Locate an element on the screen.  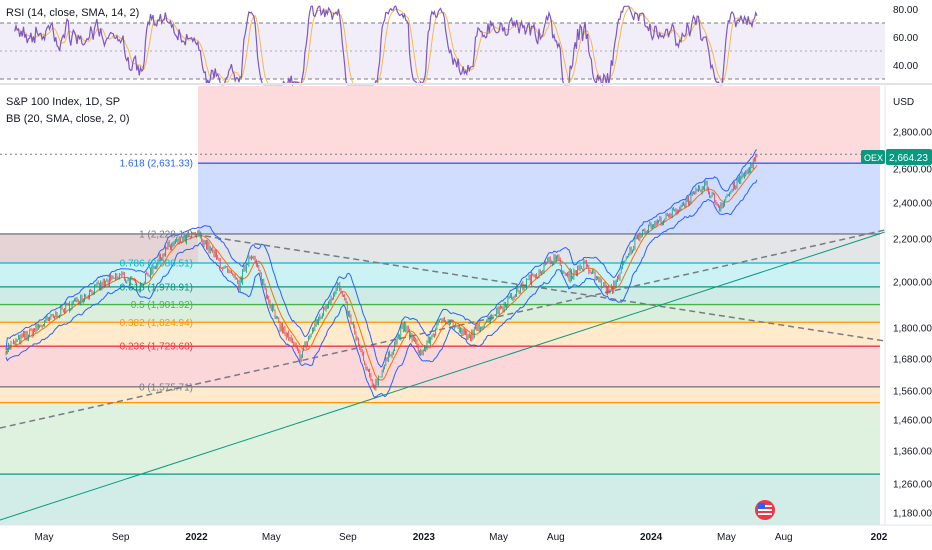
rsi-panel-background is located at coordinates (442, 41).